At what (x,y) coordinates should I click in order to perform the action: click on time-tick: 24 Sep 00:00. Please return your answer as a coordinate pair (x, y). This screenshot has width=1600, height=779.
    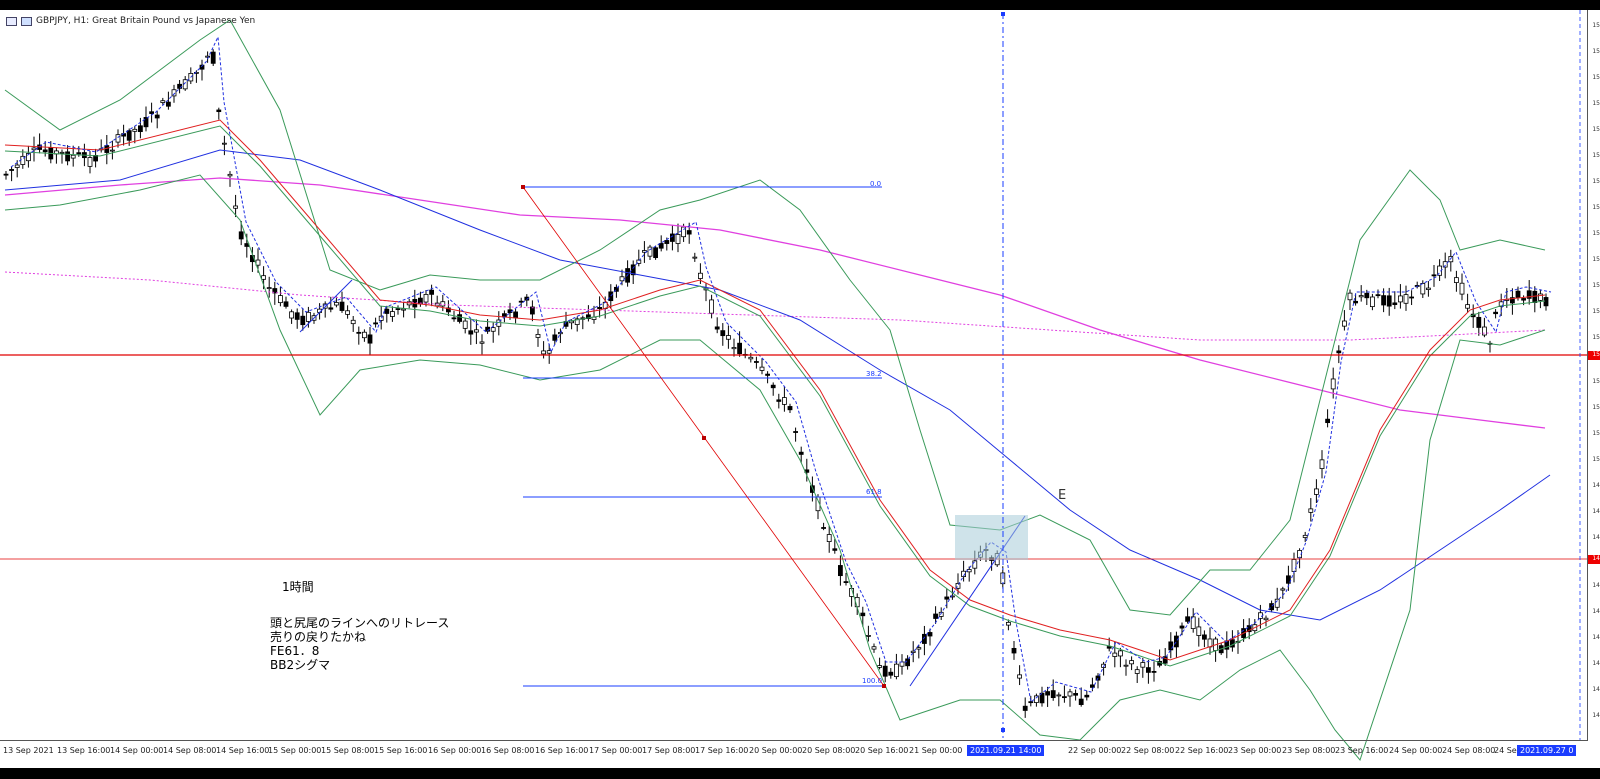
    Looking at the image, I should click on (1416, 750).